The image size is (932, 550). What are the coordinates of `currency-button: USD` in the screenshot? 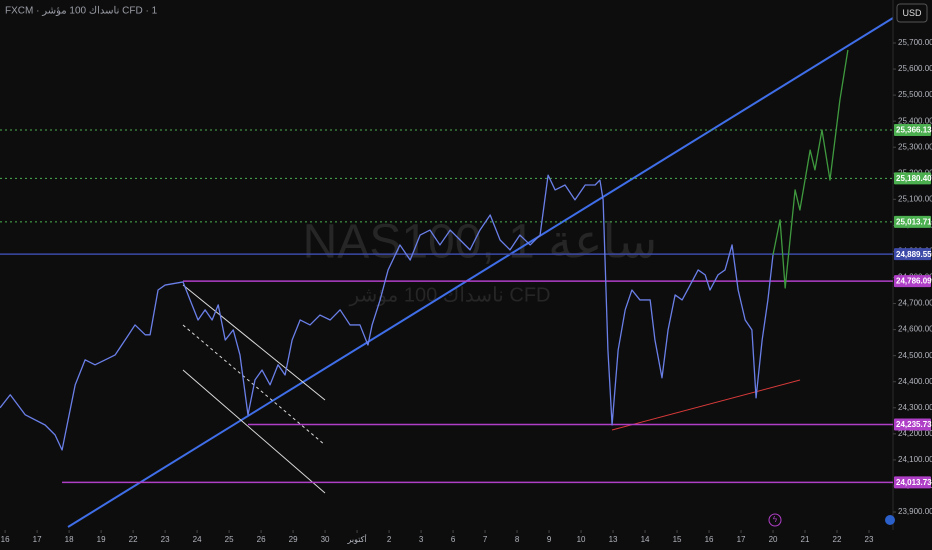 It's located at (912, 13).